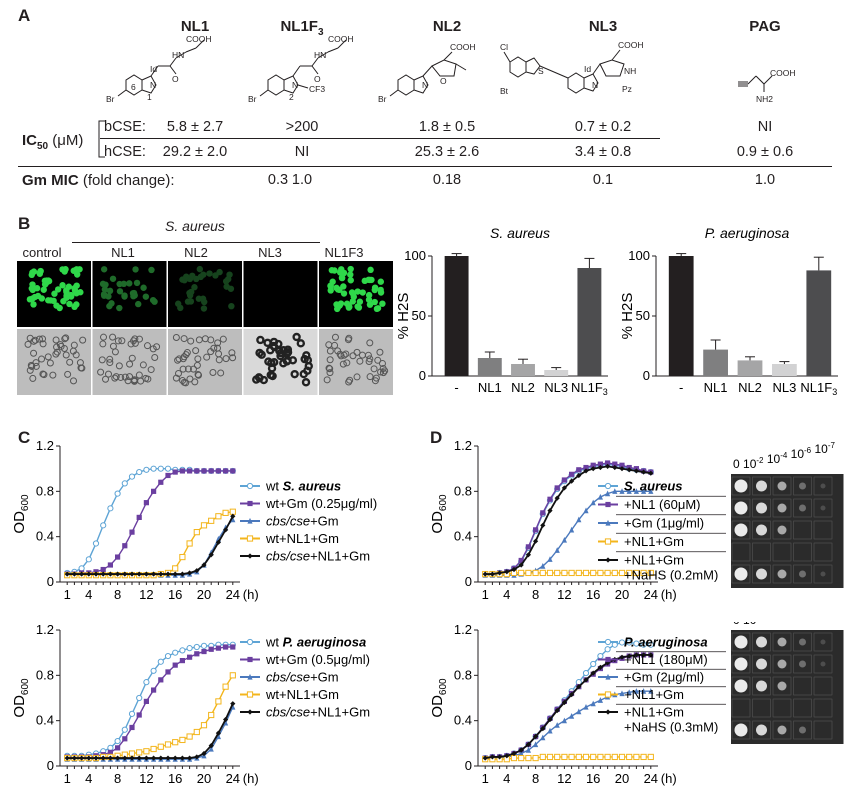 This screenshot has width=856, height=808. What do you see at coordinates (125, 152) in the screenshot?
I see `hcse-row-label: hCSE:` at bounding box center [125, 152].